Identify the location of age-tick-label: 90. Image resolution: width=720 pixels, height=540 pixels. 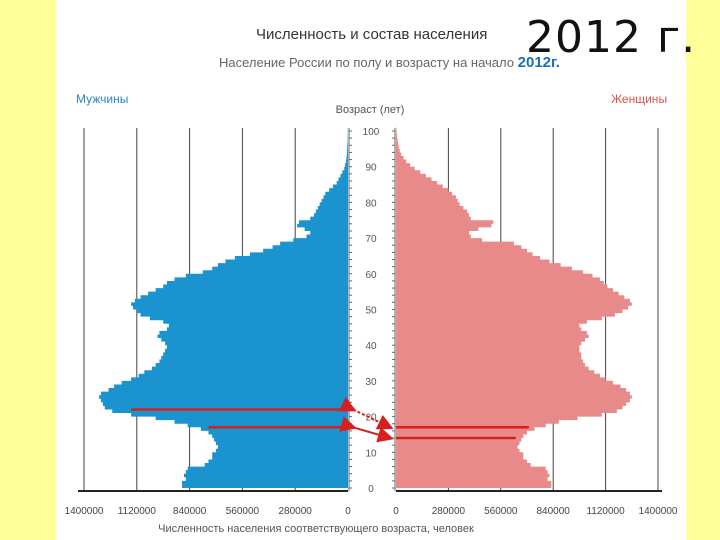
(371, 168).